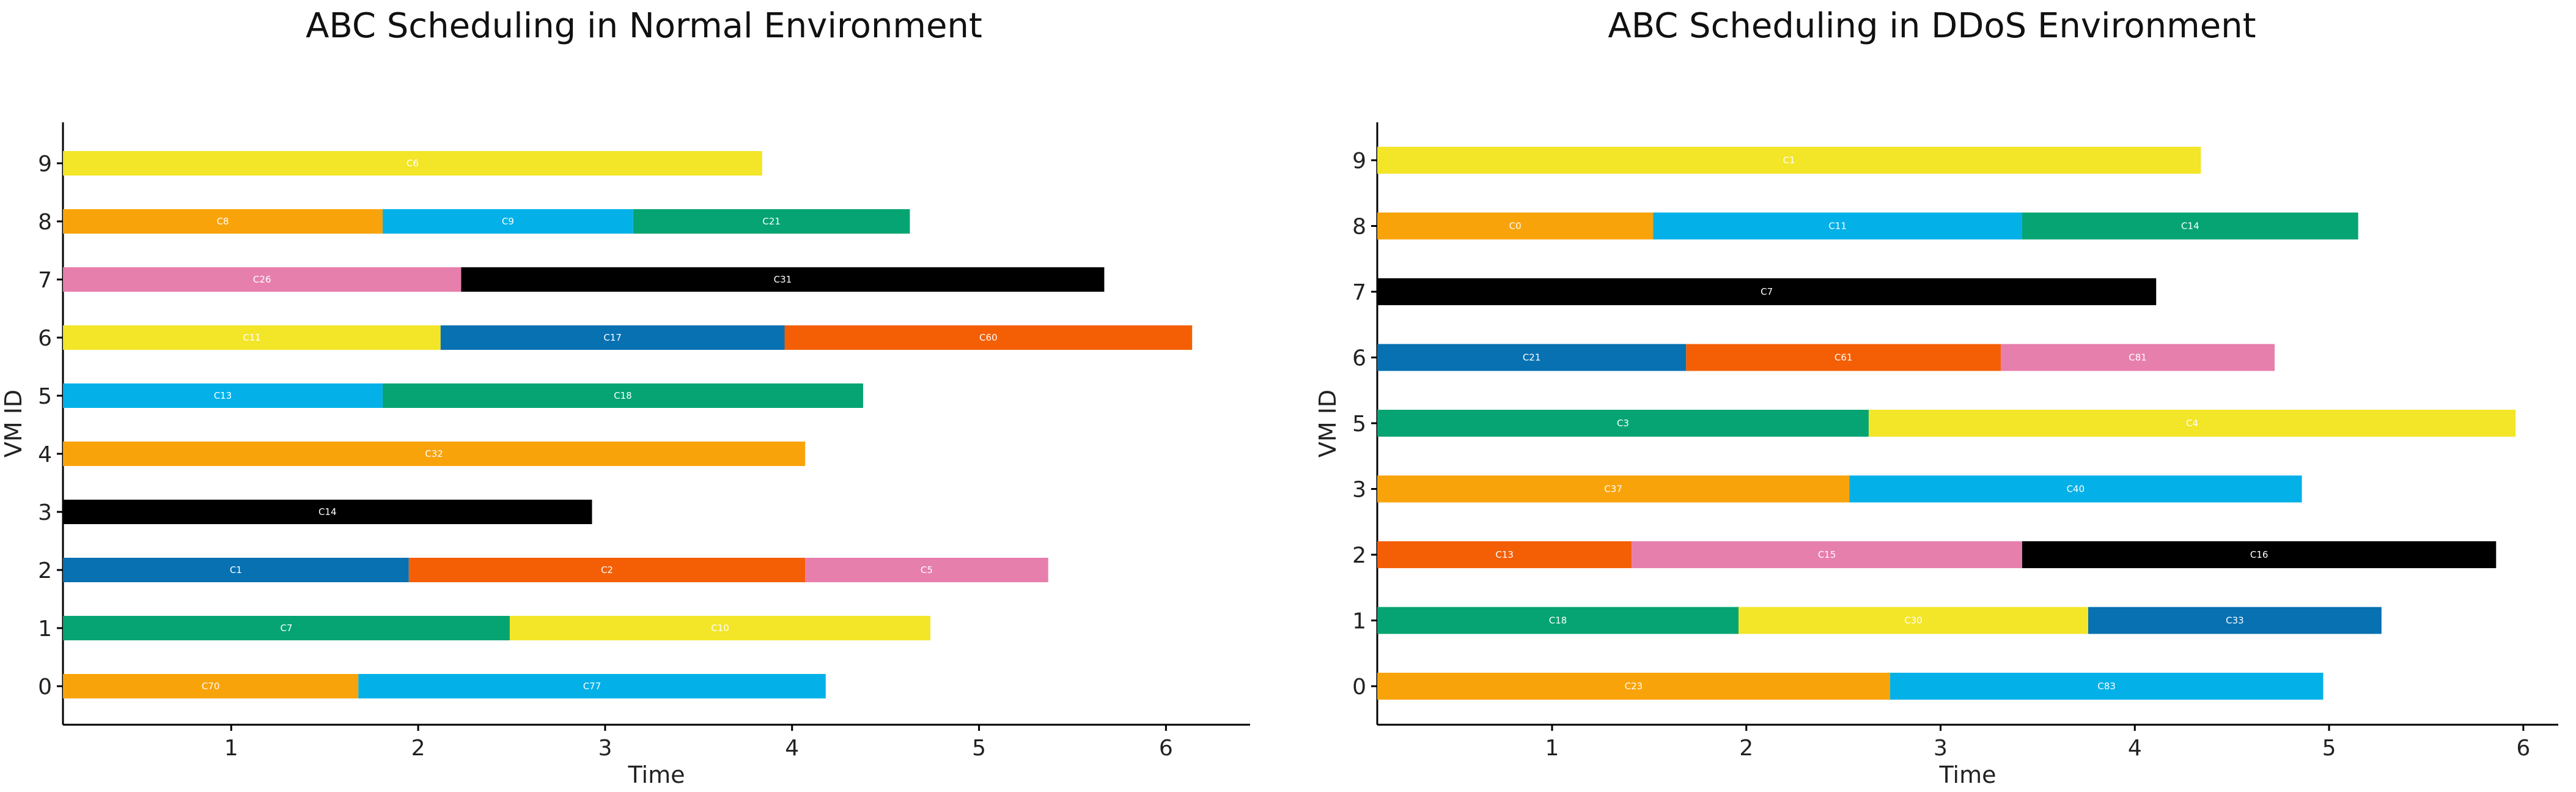  Describe the element at coordinates (45, 280) in the screenshot. I see `y-tick-label: 7` at that location.